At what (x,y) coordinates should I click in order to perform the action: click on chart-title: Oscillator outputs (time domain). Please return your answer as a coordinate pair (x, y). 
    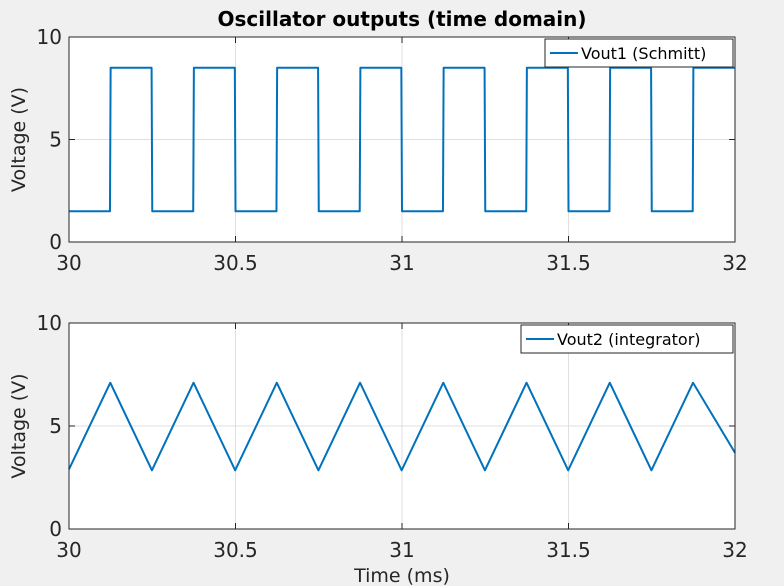
    Looking at the image, I should click on (401, 19).